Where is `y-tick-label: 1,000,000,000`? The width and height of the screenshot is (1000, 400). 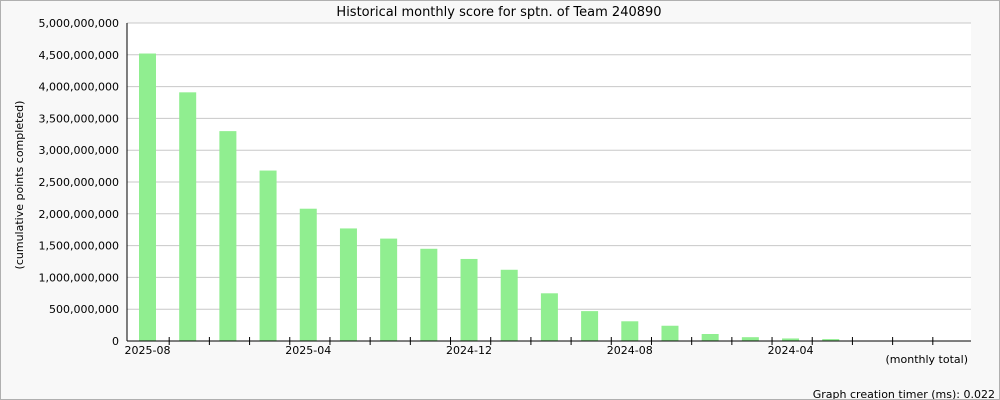
y-tick-label: 1,000,000,000 is located at coordinates (79, 277).